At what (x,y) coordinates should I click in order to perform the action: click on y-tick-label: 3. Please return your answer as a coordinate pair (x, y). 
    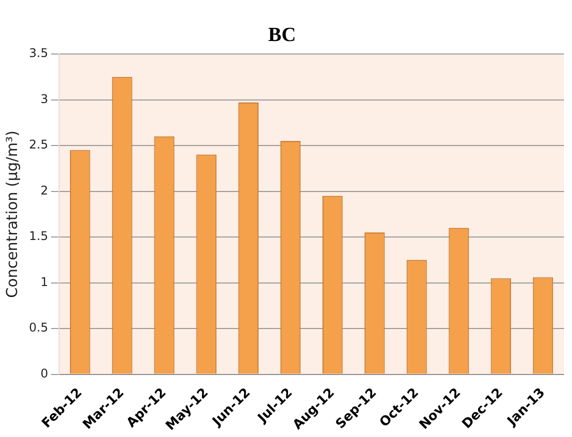
    Looking at the image, I should click on (44, 99).